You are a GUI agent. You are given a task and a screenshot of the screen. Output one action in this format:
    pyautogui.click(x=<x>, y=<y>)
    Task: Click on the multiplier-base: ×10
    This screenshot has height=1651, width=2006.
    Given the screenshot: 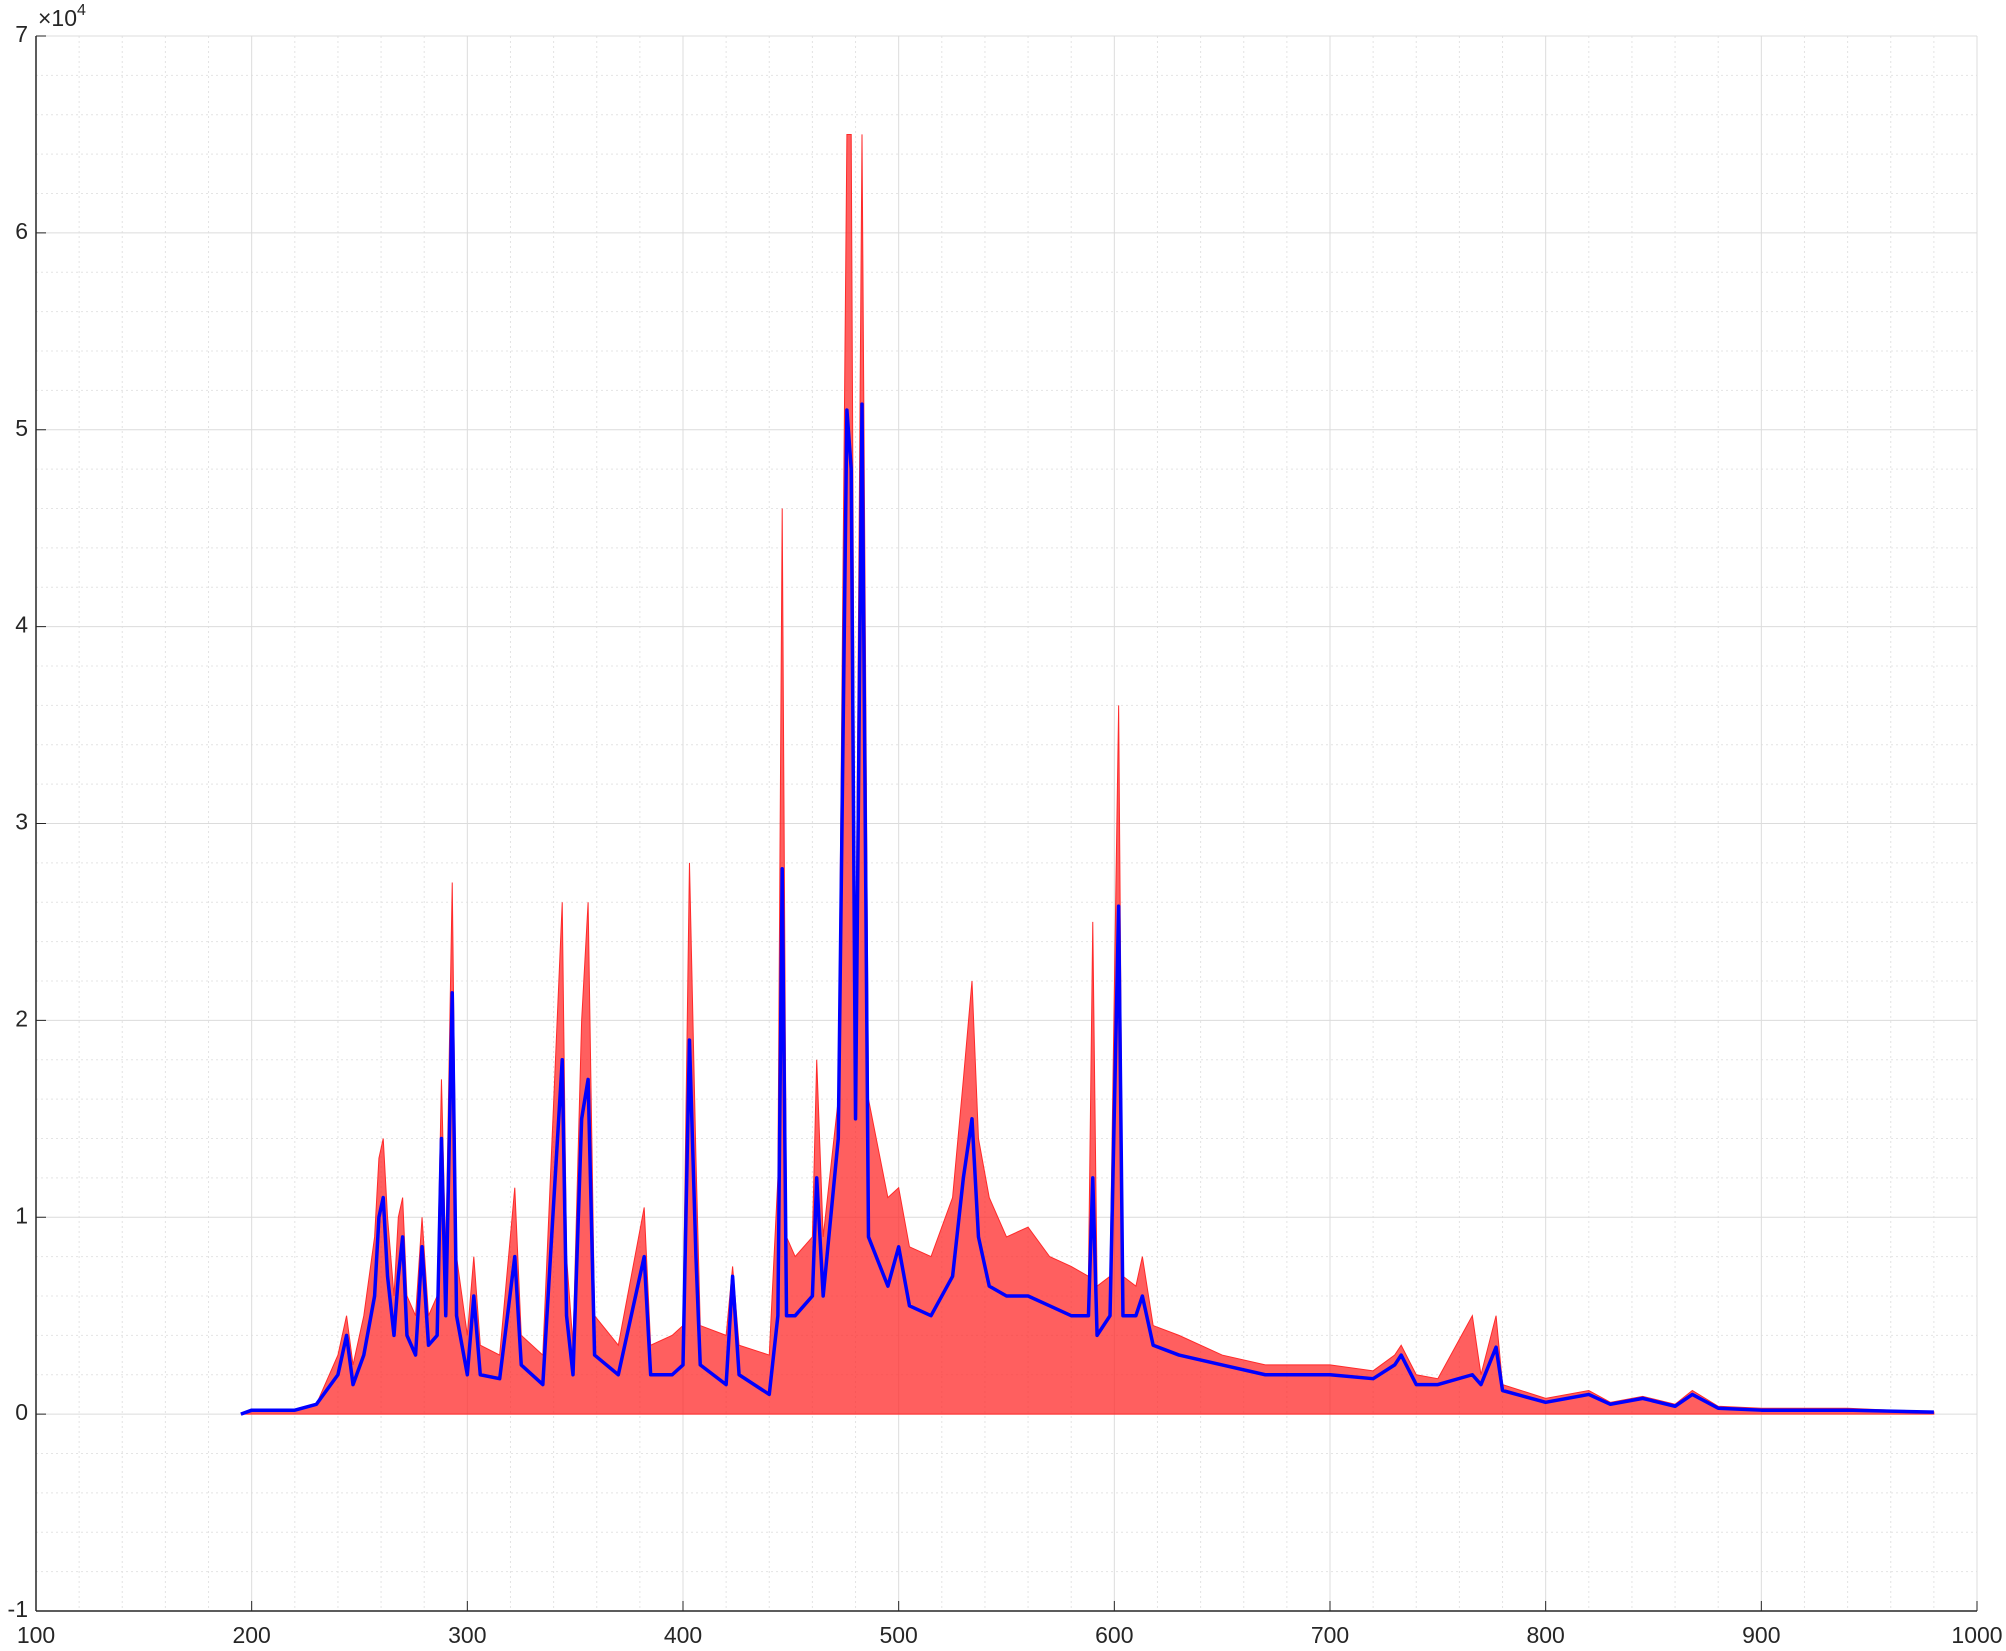 What is the action you would take?
    pyautogui.click(x=57, y=18)
    